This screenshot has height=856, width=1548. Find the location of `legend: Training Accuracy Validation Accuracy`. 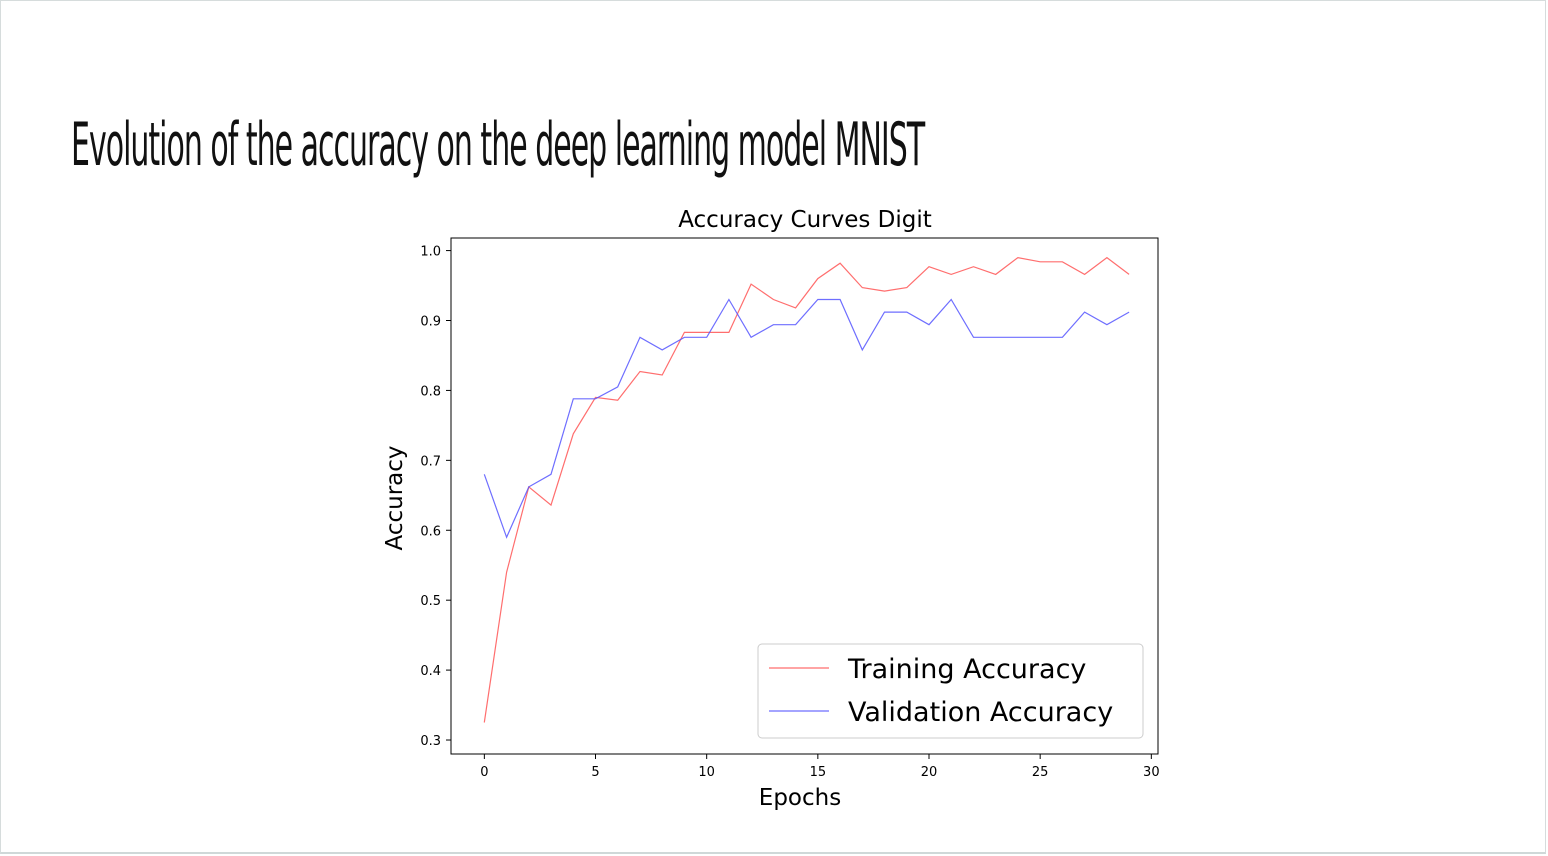

legend: Training Accuracy Validation Accuracy is located at coordinates (950, 691).